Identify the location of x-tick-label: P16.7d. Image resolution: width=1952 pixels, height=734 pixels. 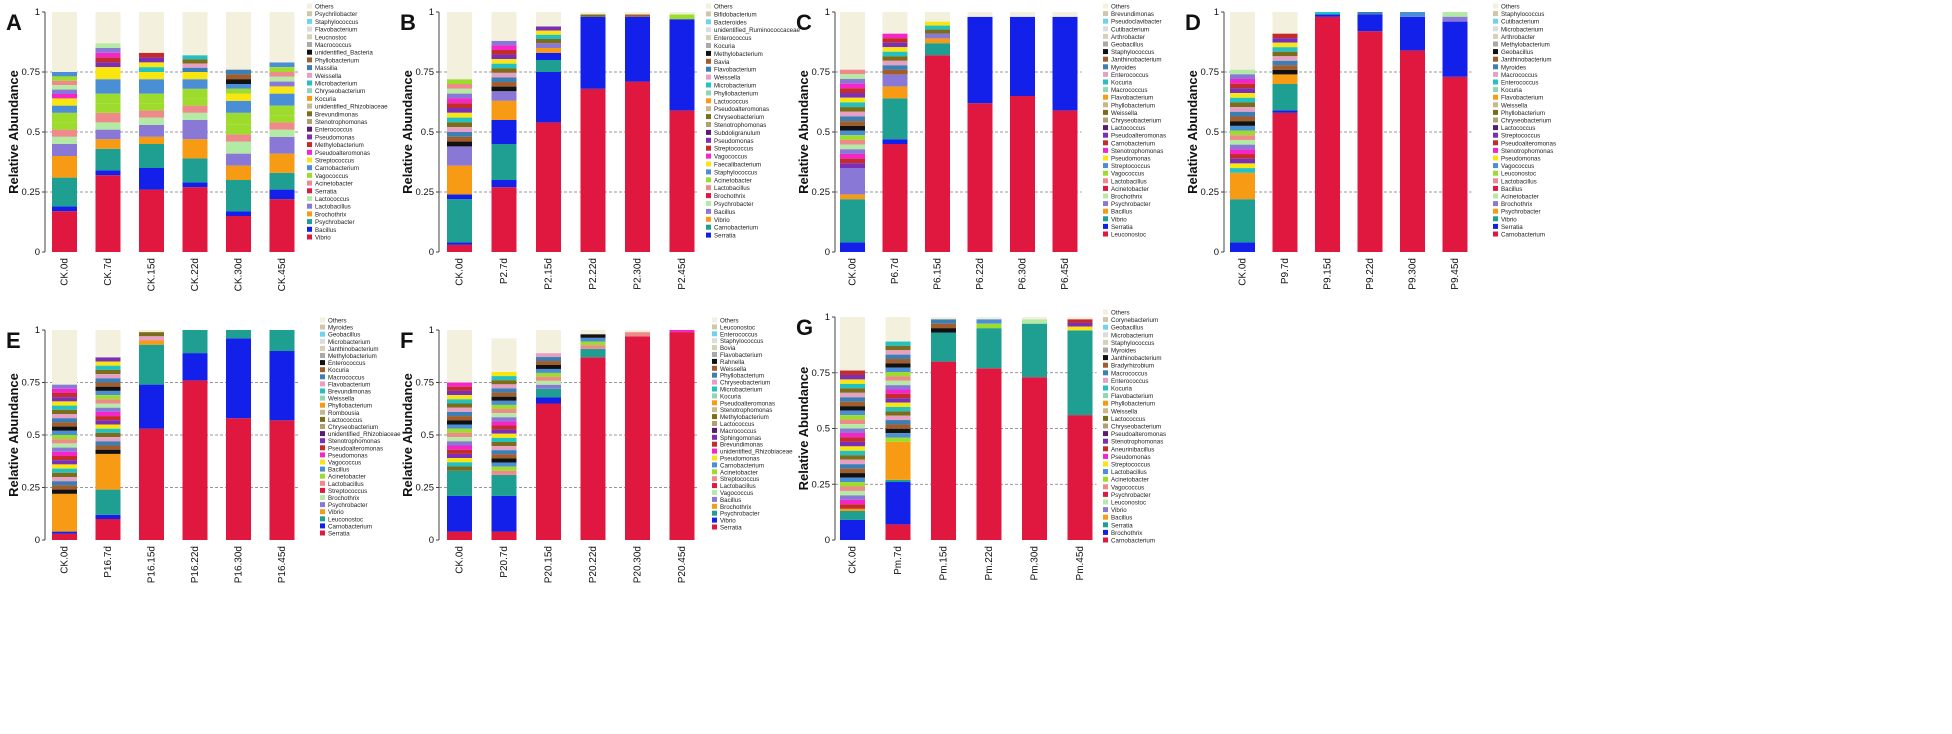
(108, 562).